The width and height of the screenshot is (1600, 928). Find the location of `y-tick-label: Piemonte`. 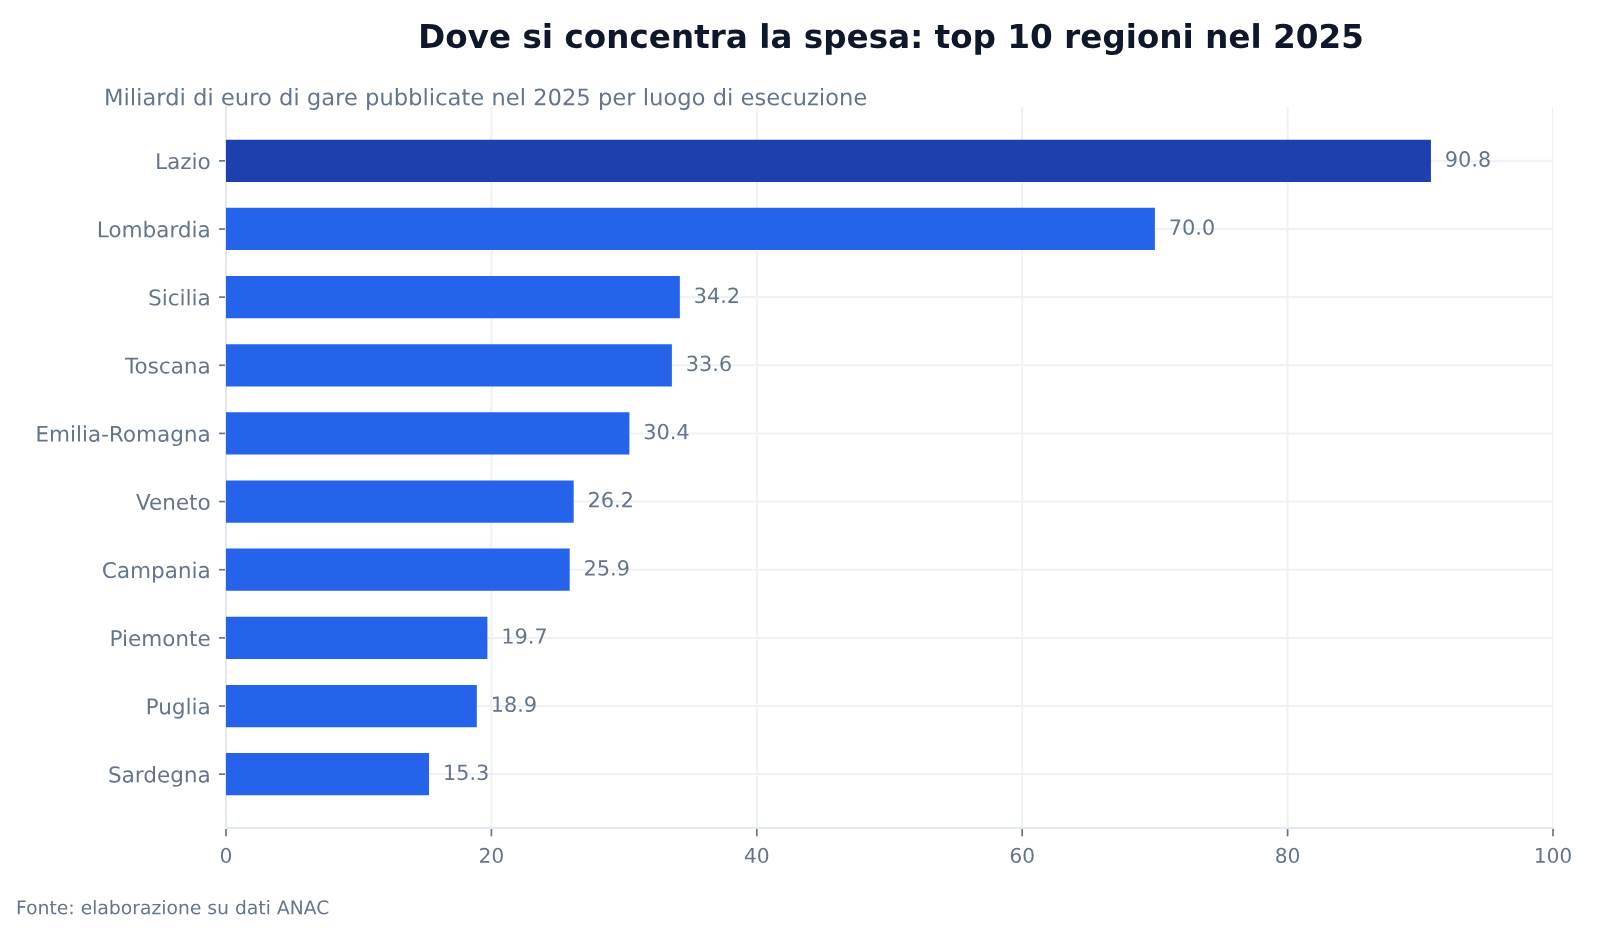

y-tick-label: Piemonte is located at coordinates (160, 638).